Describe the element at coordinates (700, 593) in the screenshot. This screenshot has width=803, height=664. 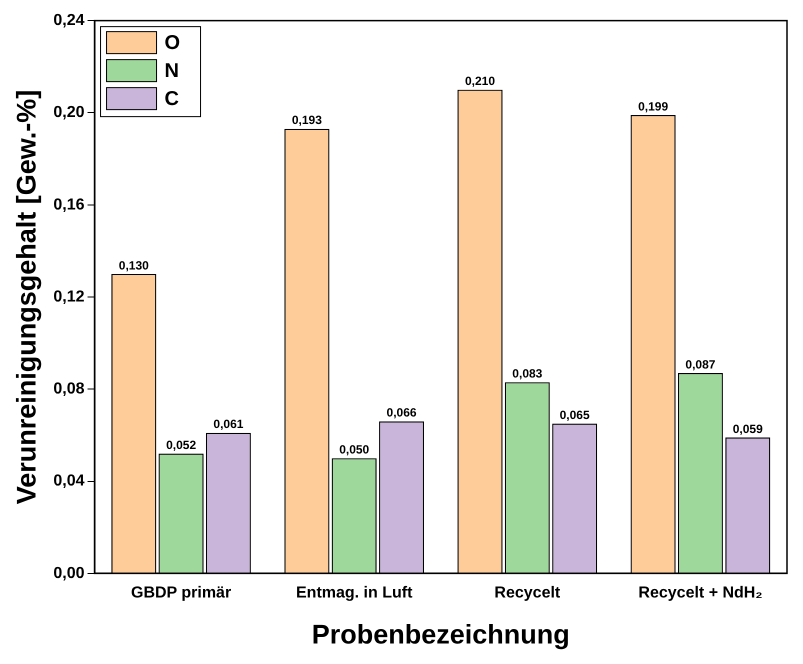
I see `x-tick-label: Recycelt + NdH₂` at that location.